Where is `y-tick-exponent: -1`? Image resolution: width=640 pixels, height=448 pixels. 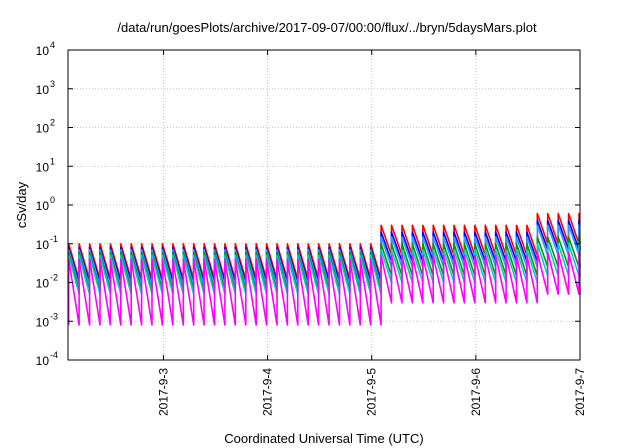 y-tick-exponent: -1 is located at coordinates (54, 239).